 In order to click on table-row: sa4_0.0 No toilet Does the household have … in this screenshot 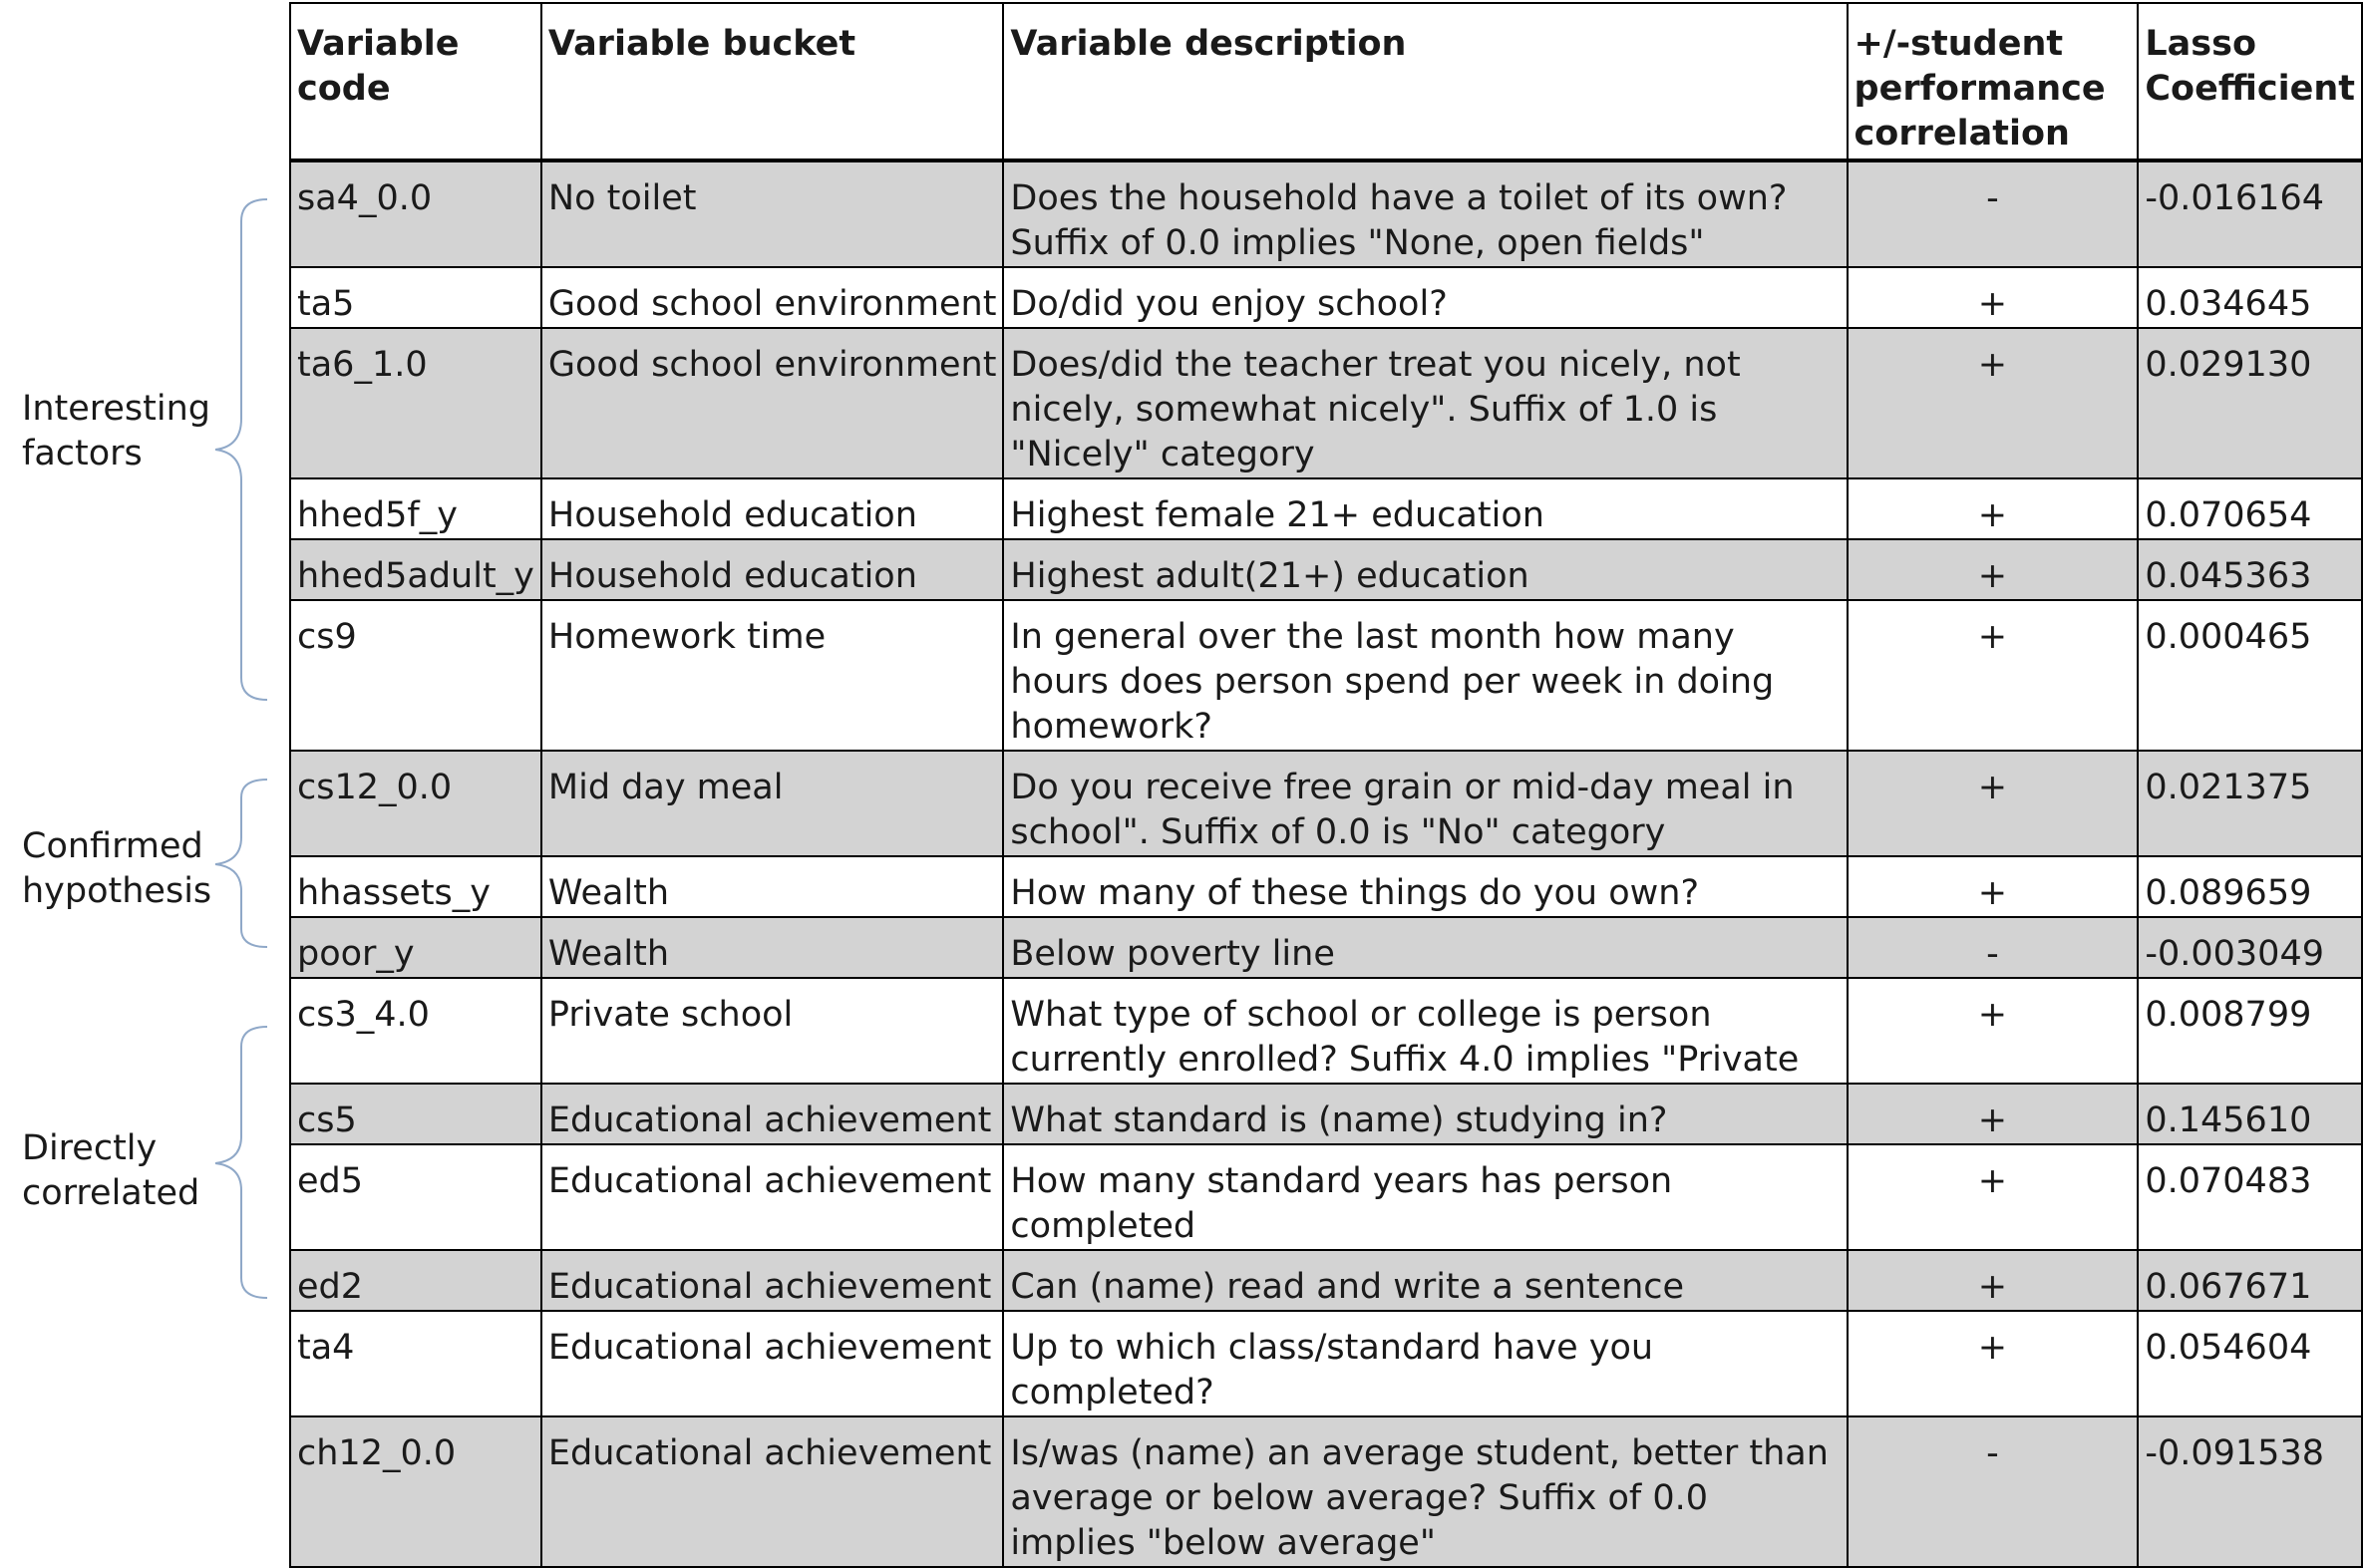, I will do `click(1326, 213)`.